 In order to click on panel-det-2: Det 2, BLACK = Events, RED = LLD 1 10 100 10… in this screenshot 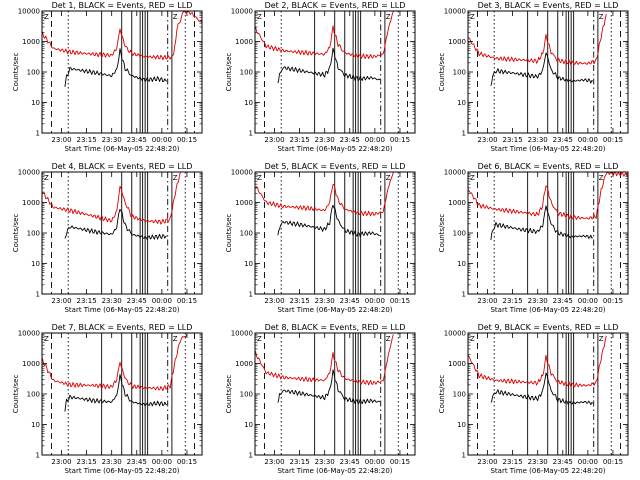, I will do `click(320, 77)`.